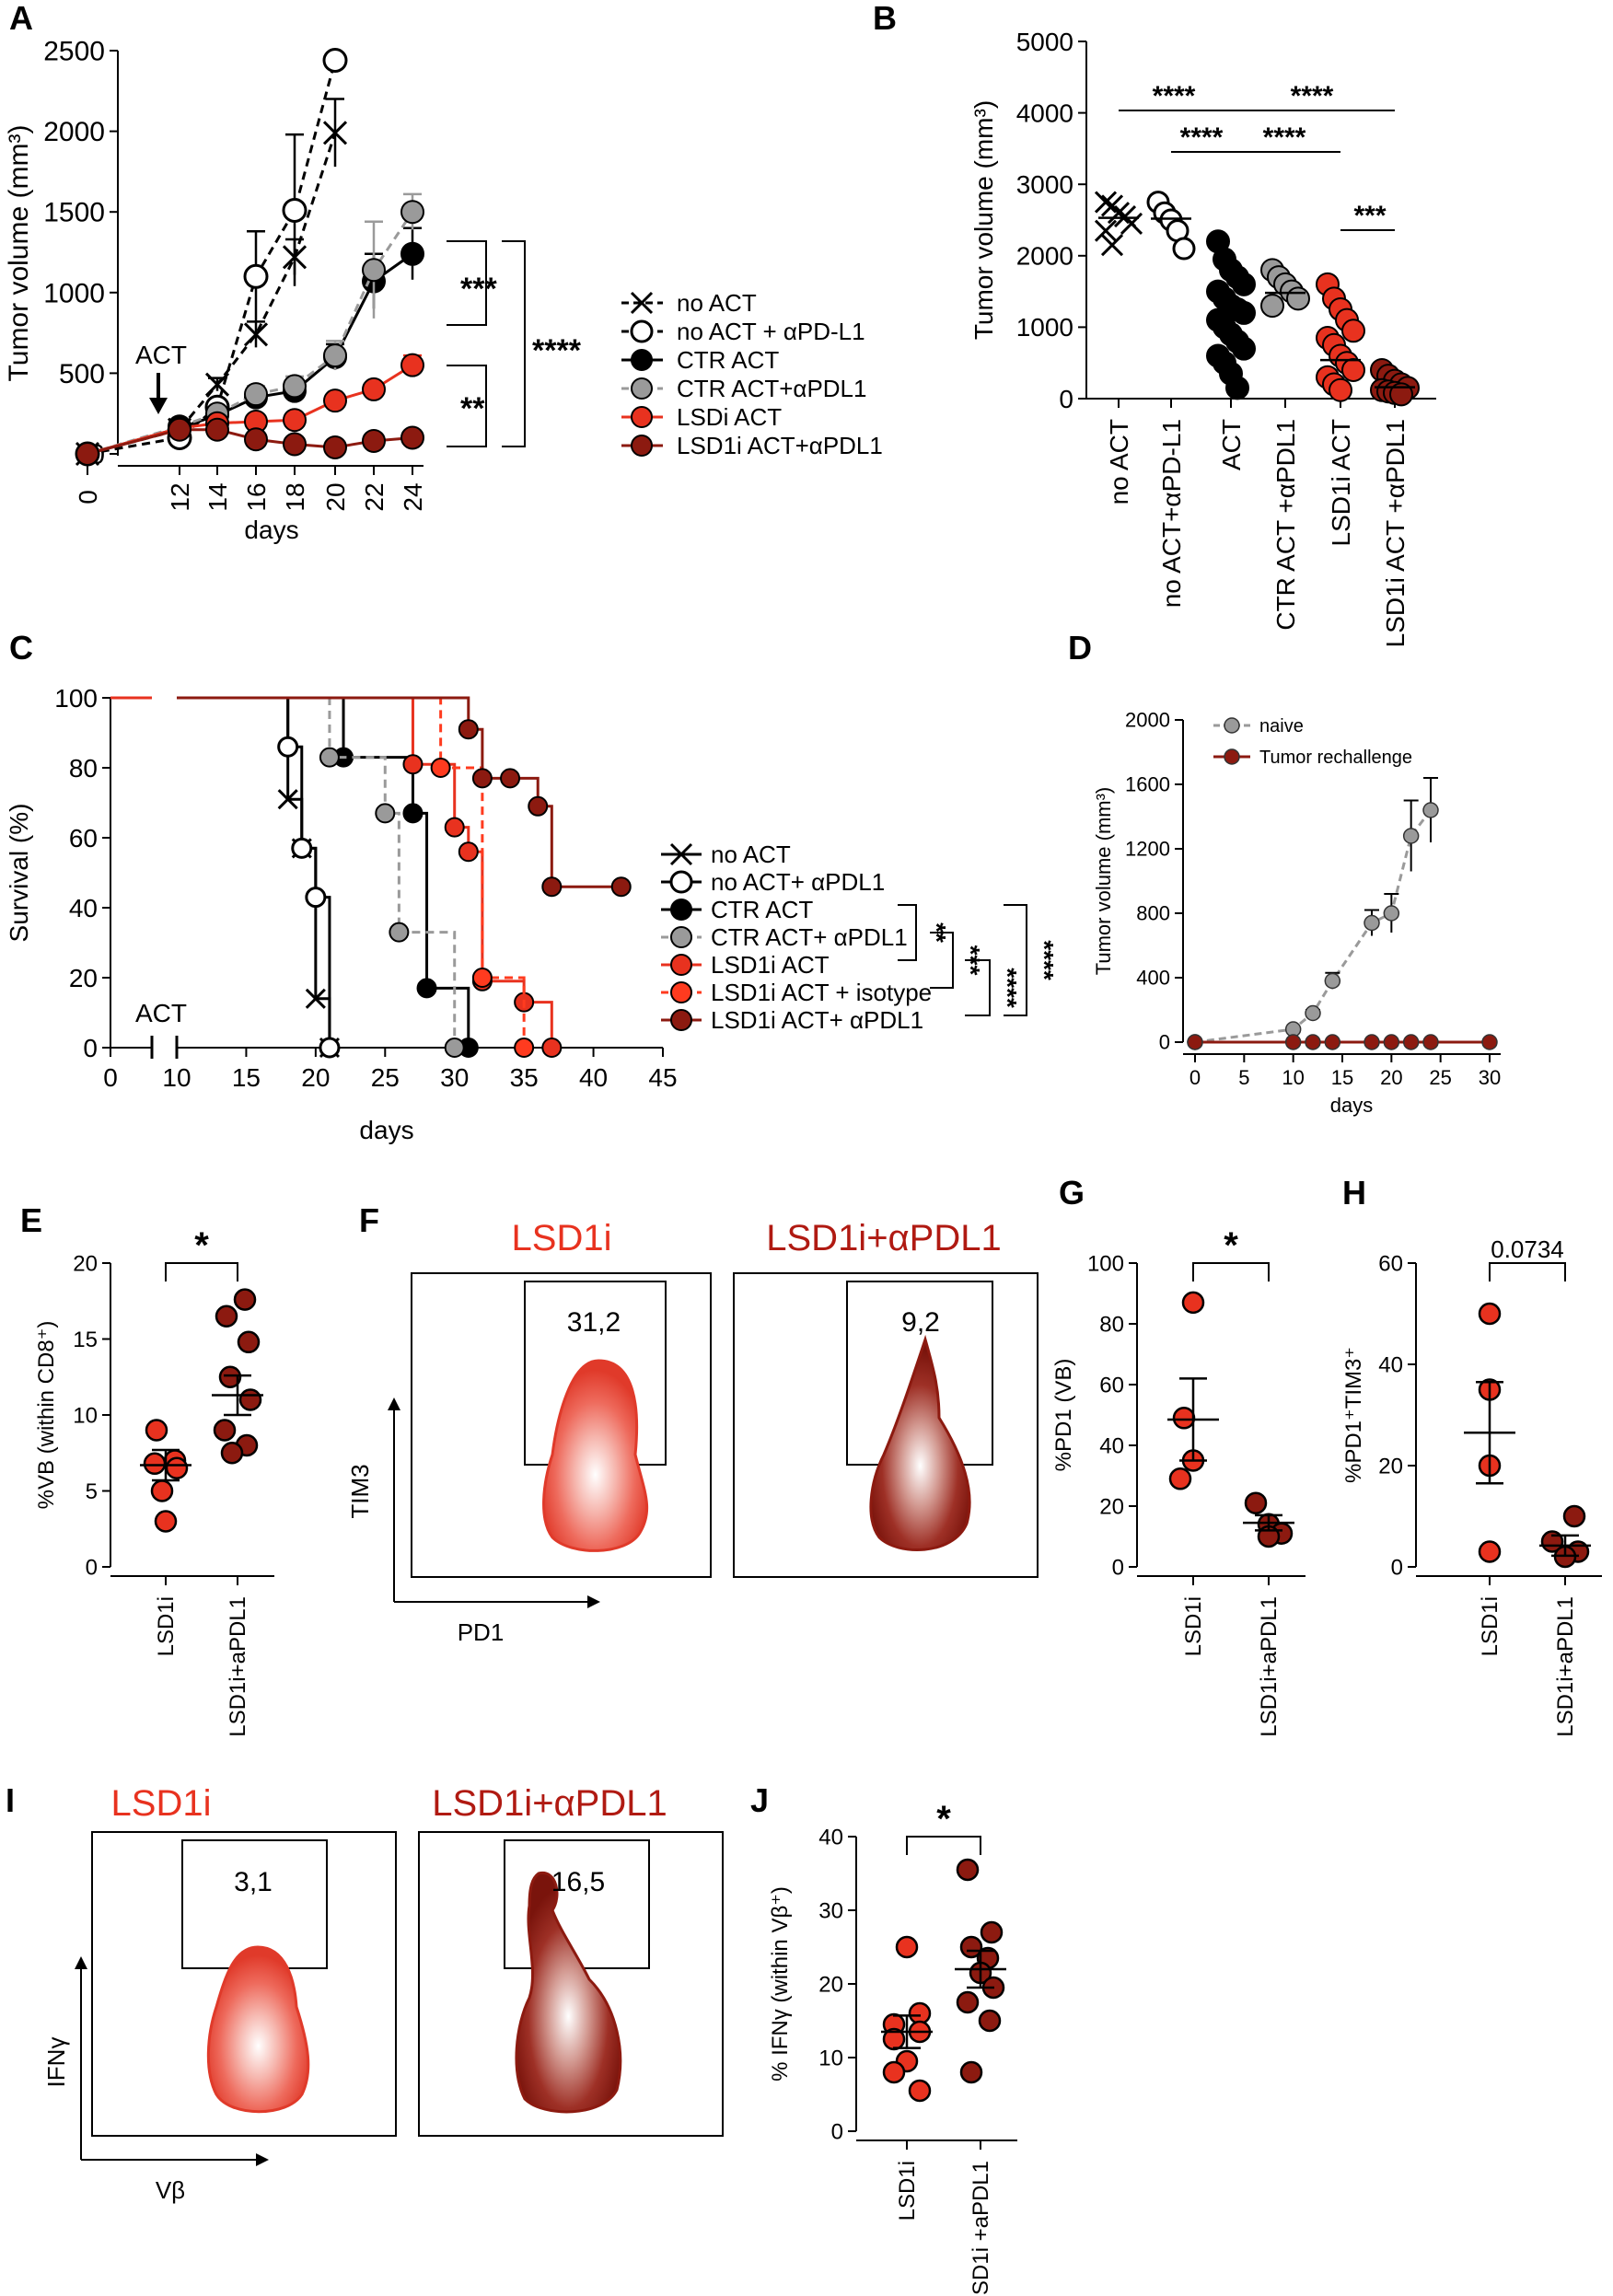  Describe the element at coordinates (1341, 483) in the screenshot. I see `b-x-tick-label: LSD1i ACT` at that location.